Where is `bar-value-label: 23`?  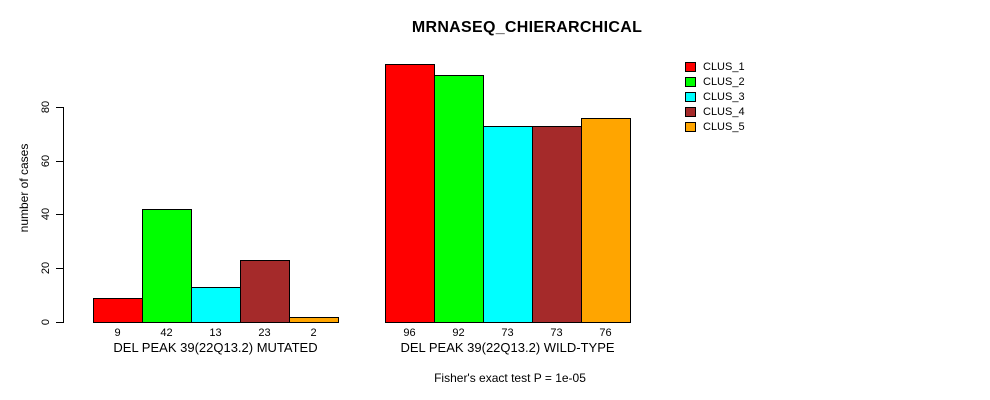
bar-value-label: 23 is located at coordinates (264, 333).